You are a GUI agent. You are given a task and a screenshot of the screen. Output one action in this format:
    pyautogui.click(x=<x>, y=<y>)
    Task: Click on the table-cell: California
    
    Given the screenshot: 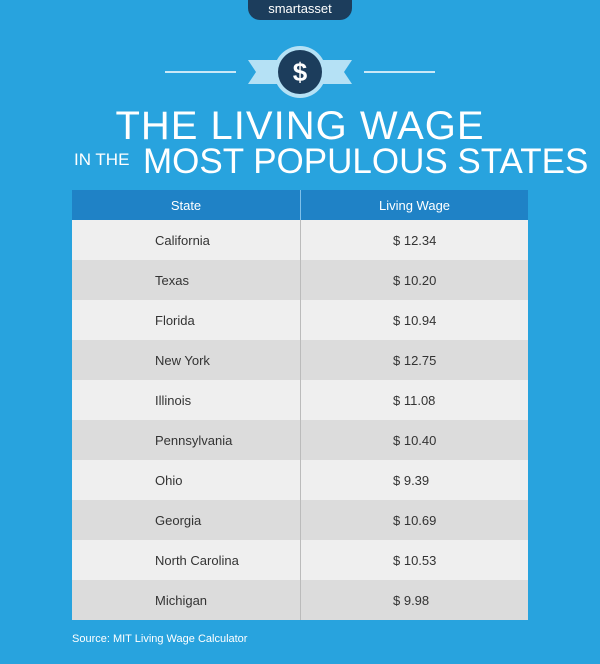 What is the action you would take?
    pyautogui.click(x=182, y=240)
    